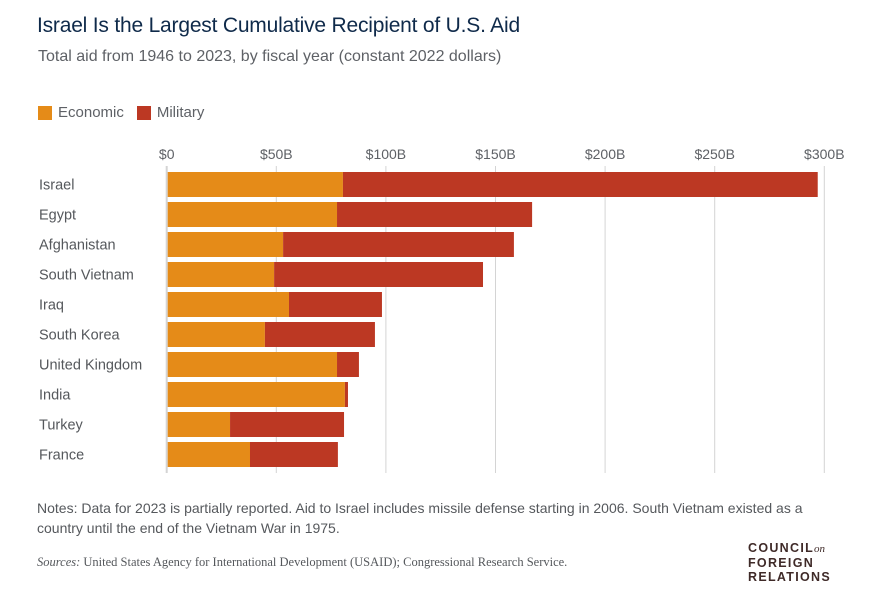 The height and width of the screenshot is (607, 879). Describe the element at coordinates (77, 246) in the screenshot. I see `category-label: Afghanistan` at that location.